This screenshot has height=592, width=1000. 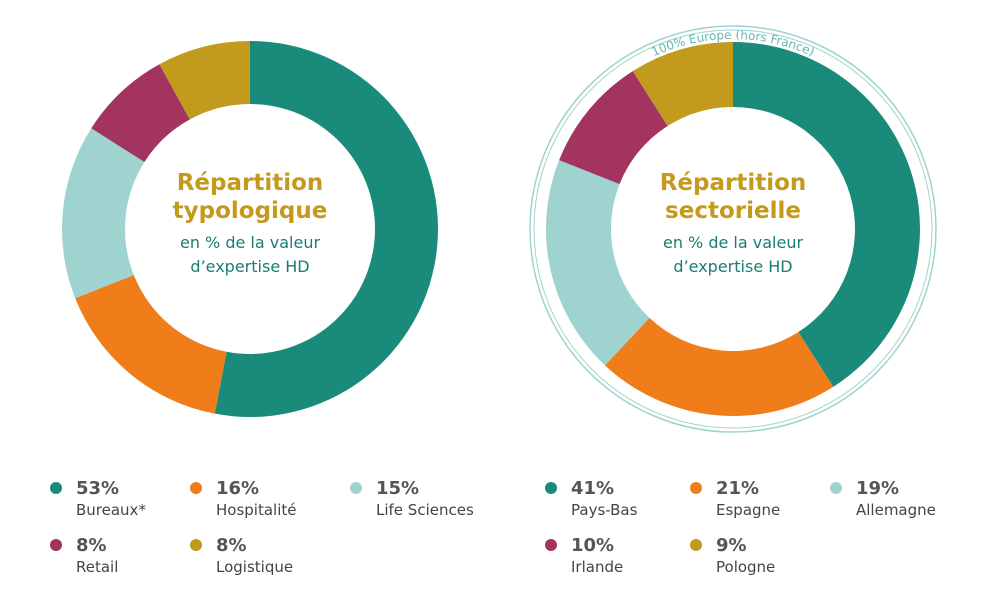 I want to click on legend-value: 16%, so click(x=237, y=488).